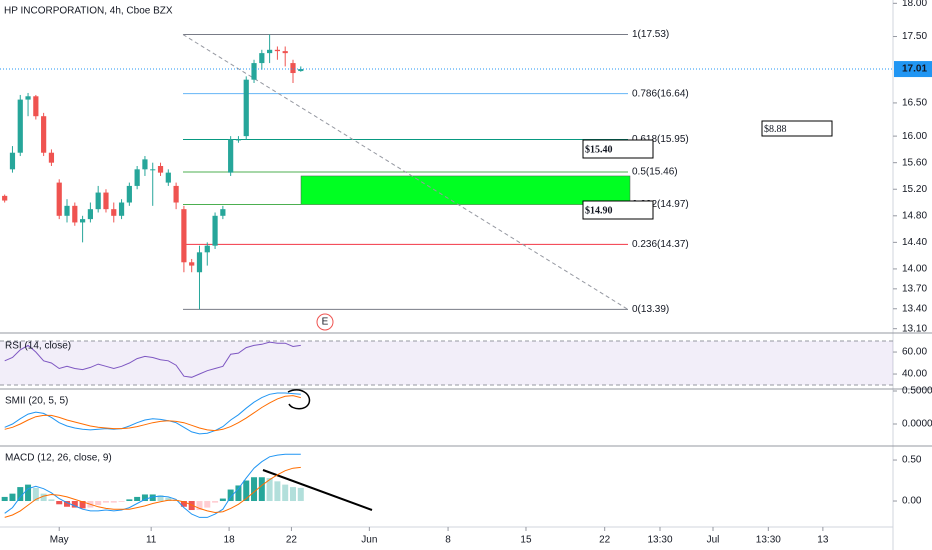  I want to click on y-tick-label: 13.70, so click(914, 288).